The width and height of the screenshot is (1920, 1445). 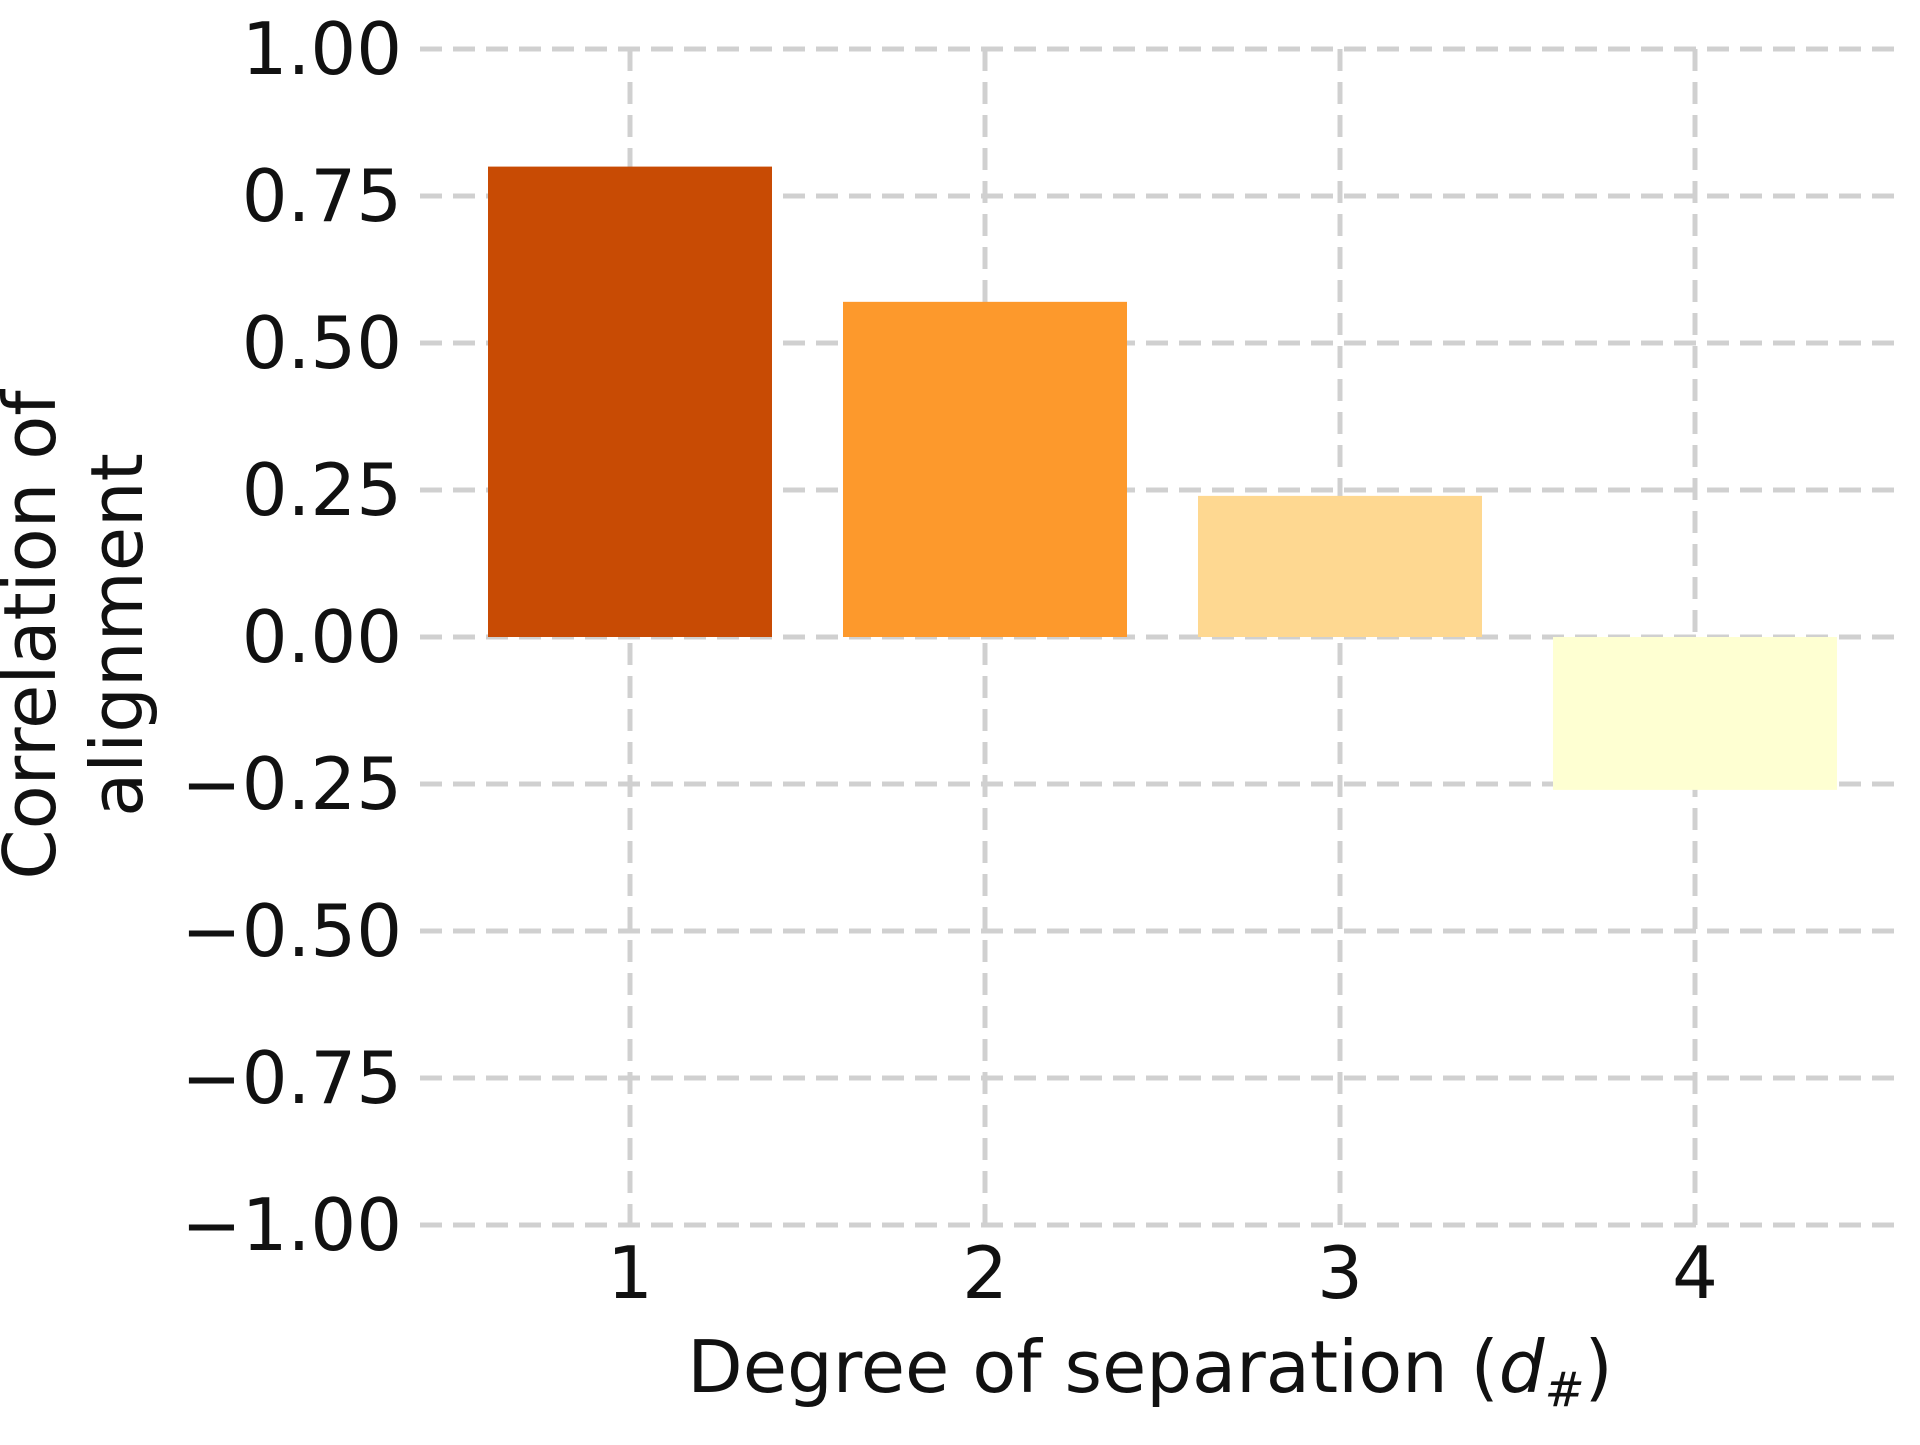 I want to click on y-tick-label: −0.25, so click(x=291, y=784).